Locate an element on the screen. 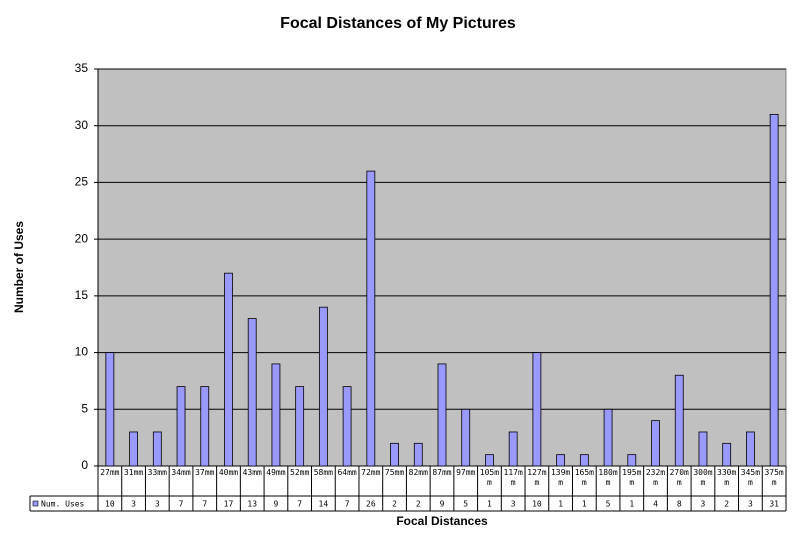 This screenshot has width=798, height=539. x-tick-label: 40mm is located at coordinates (228, 472).